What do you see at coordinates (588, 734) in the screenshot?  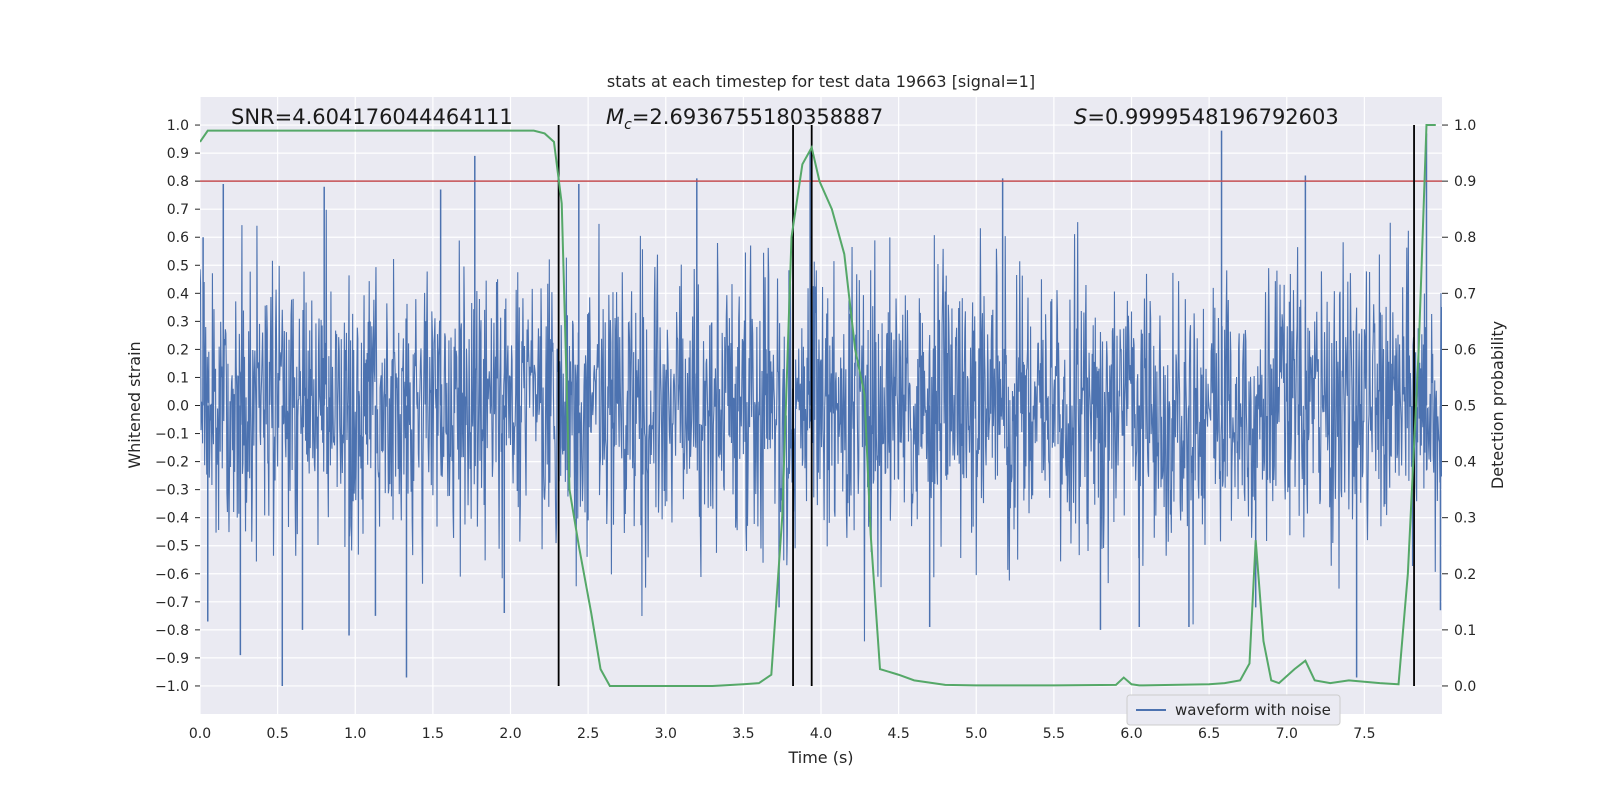 I see `x-tick-label: 2.5` at bounding box center [588, 734].